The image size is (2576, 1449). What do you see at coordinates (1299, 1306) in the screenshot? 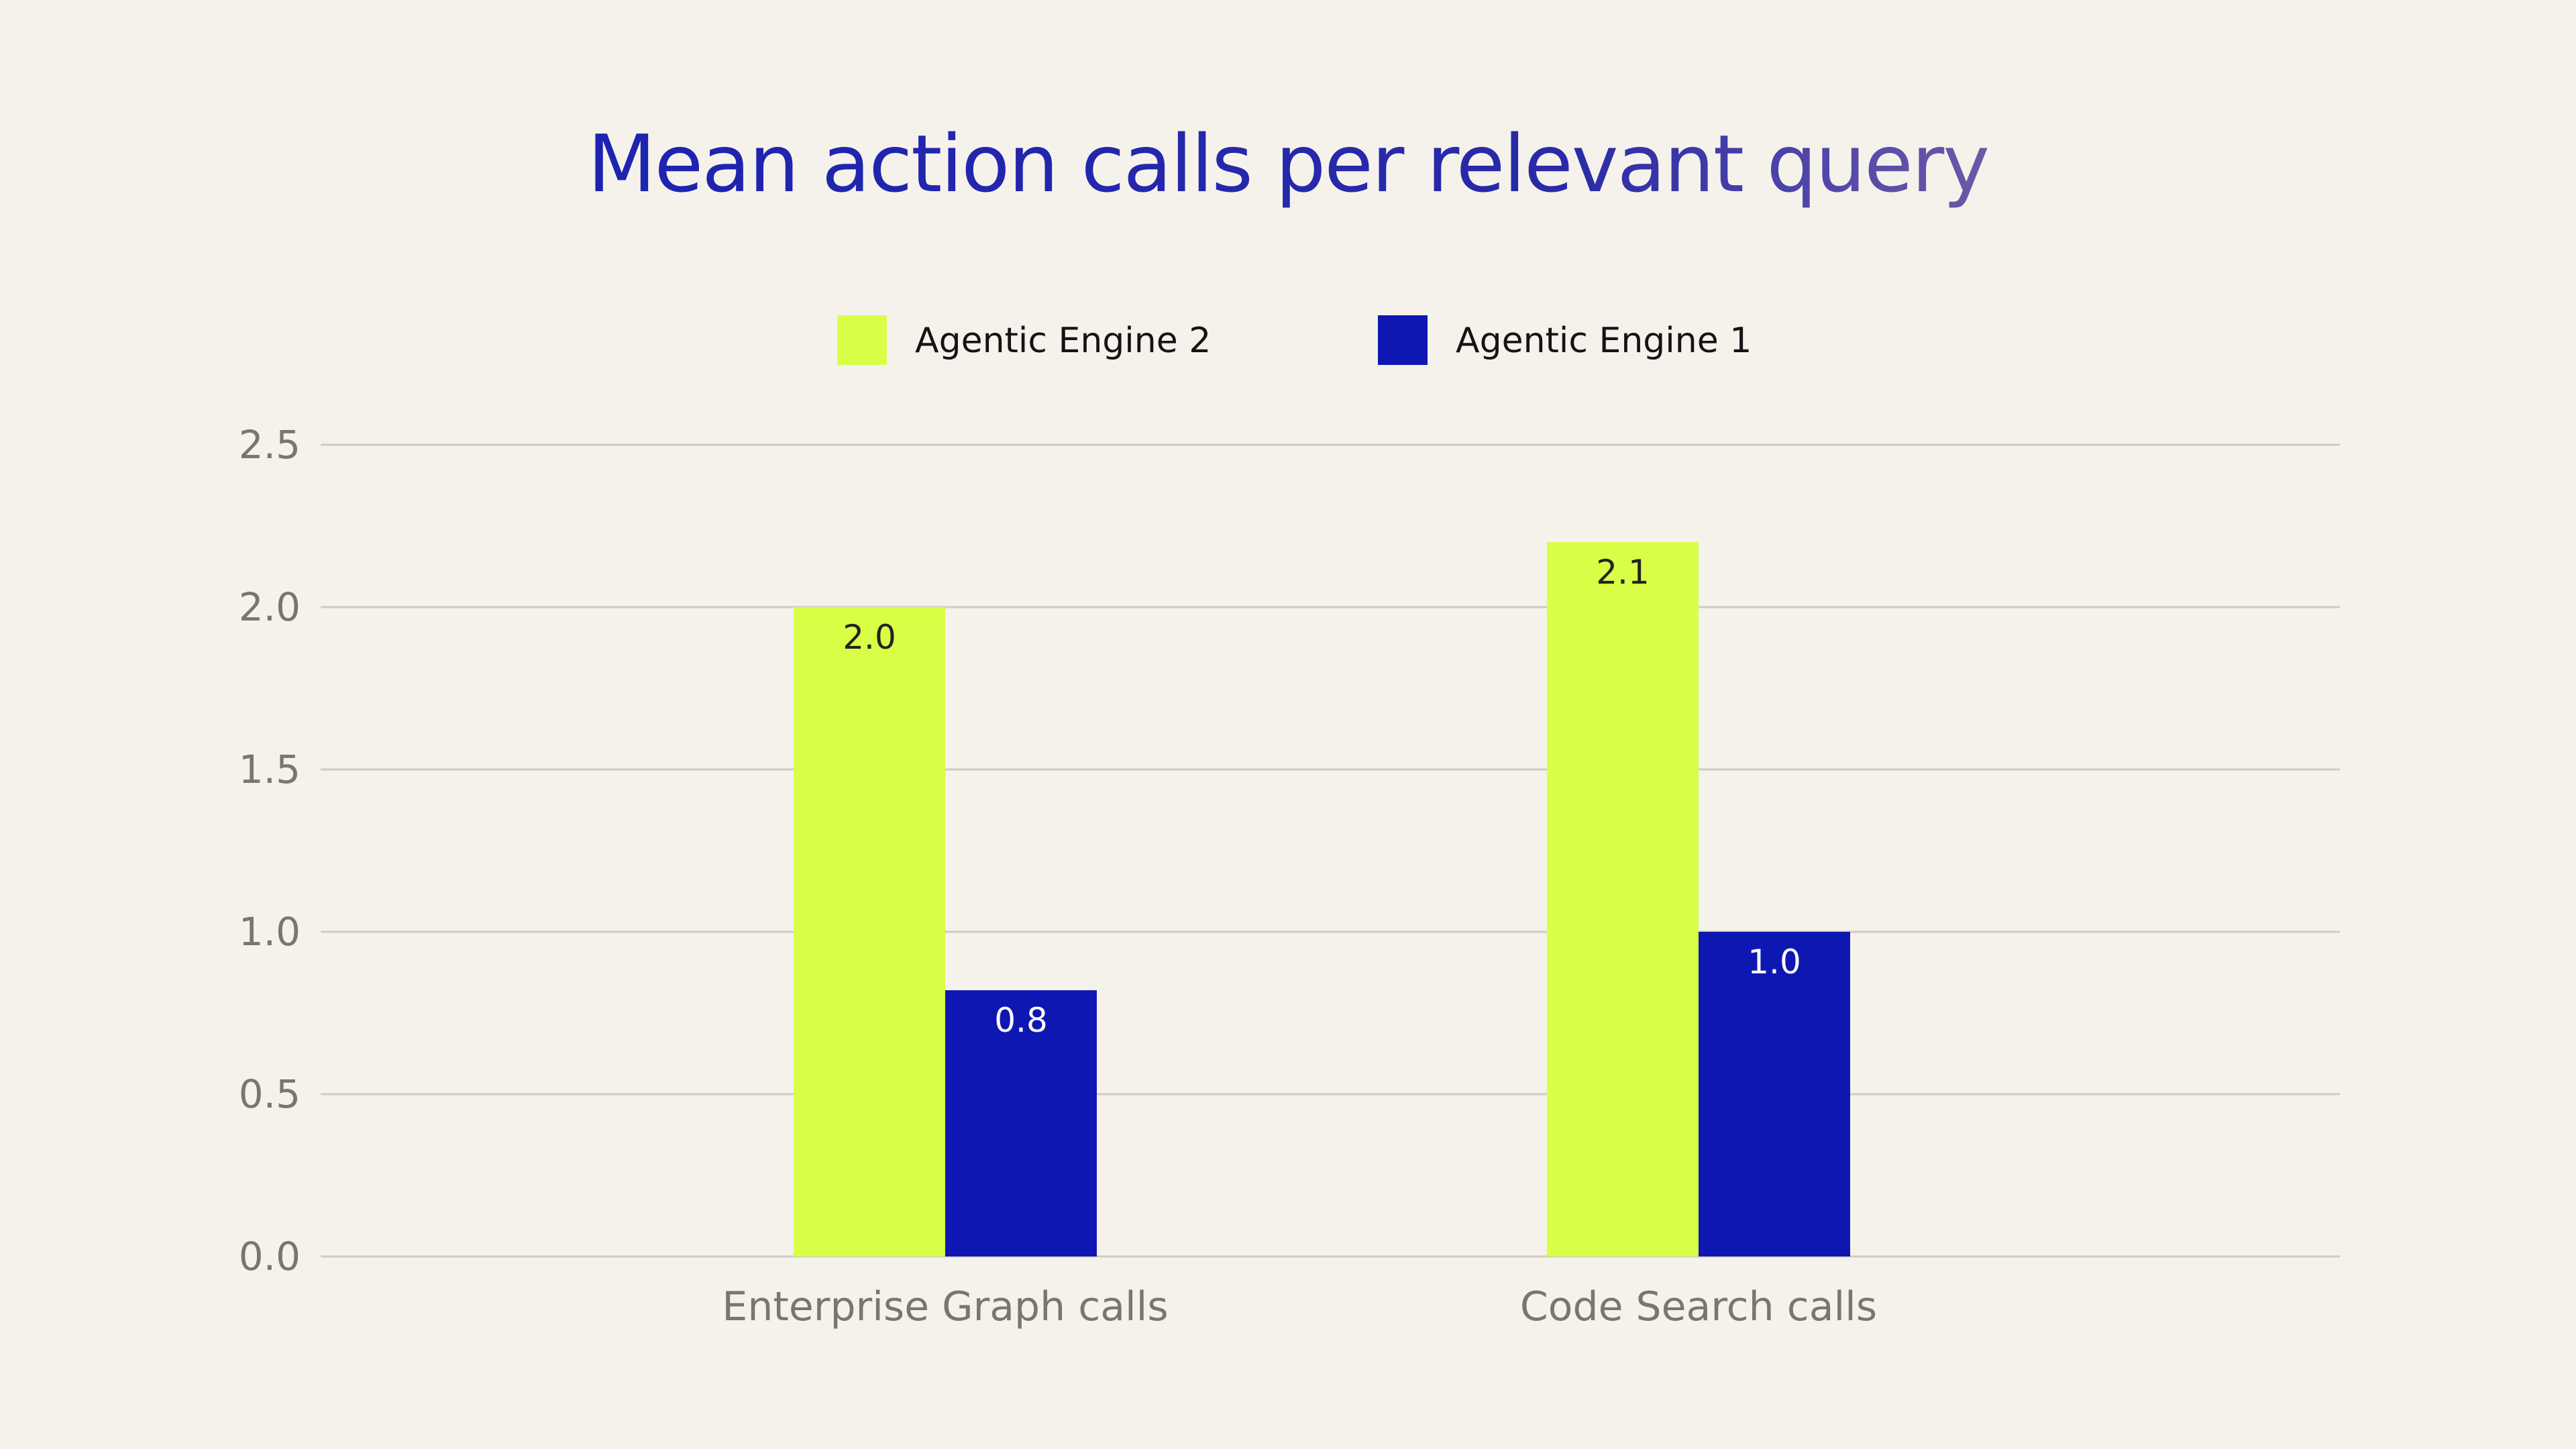
I see `x-axis: Enterprise Graph calls Code Search calls` at bounding box center [1299, 1306].